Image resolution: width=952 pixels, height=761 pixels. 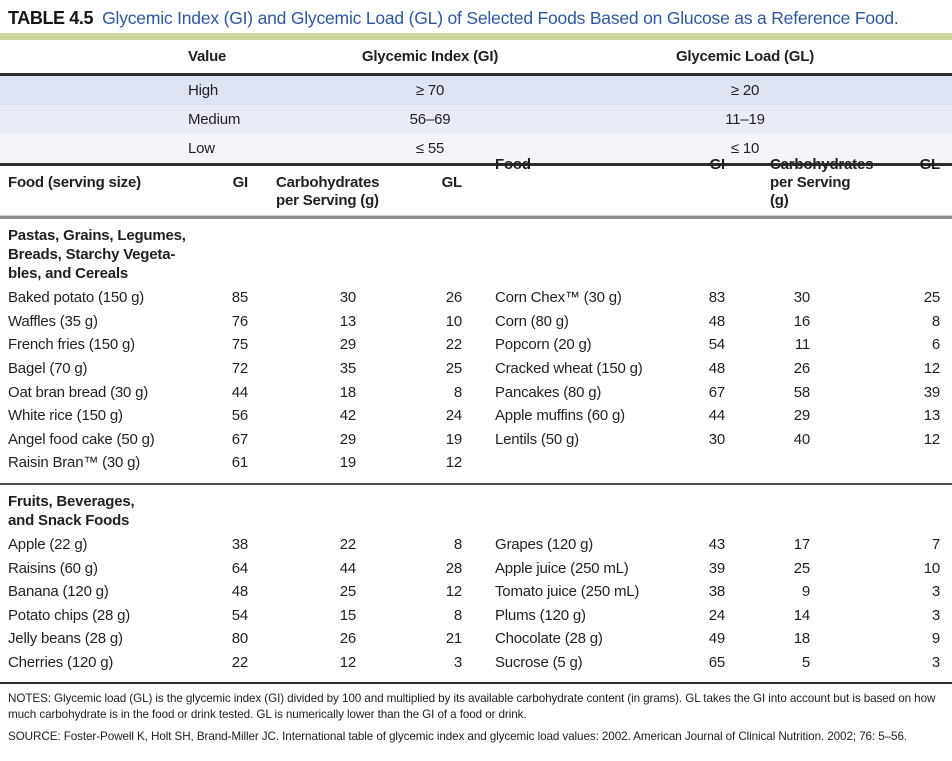 I want to click on carbs-value: 16, so click(x=801, y=321).